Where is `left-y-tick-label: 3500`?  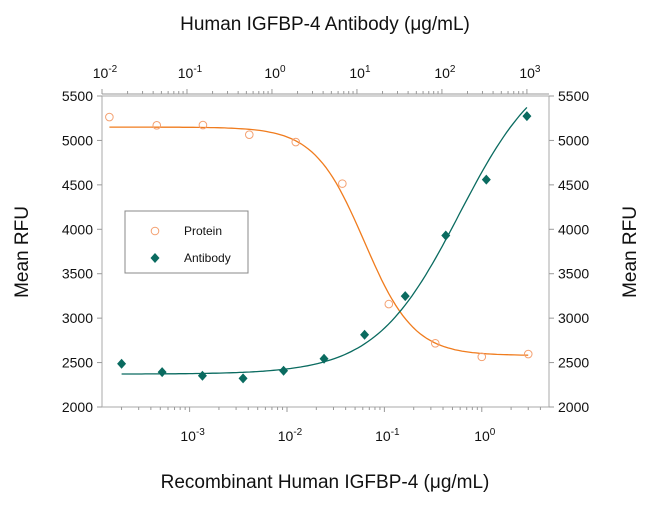 left-y-tick-label: 3500 is located at coordinates (77, 274).